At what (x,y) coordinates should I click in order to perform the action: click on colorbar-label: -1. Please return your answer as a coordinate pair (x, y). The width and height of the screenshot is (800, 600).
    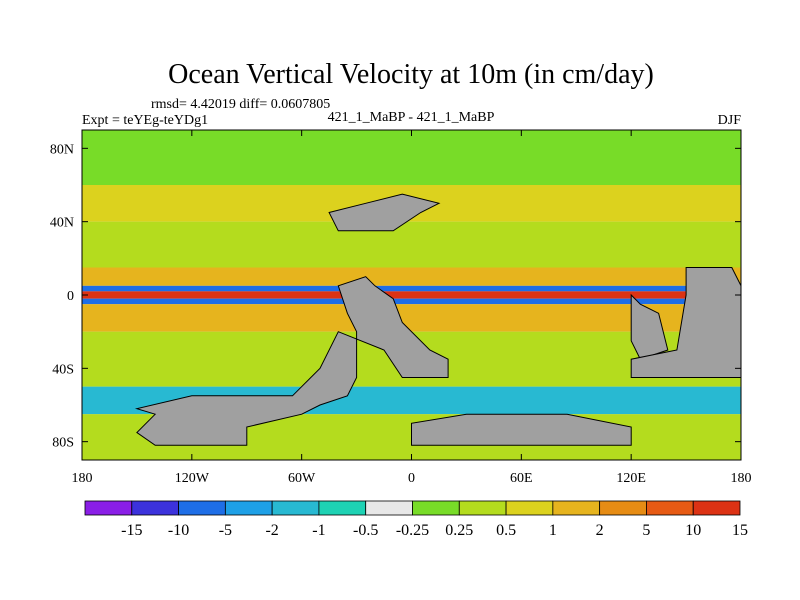
    Looking at the image, I should click on (318, 530).